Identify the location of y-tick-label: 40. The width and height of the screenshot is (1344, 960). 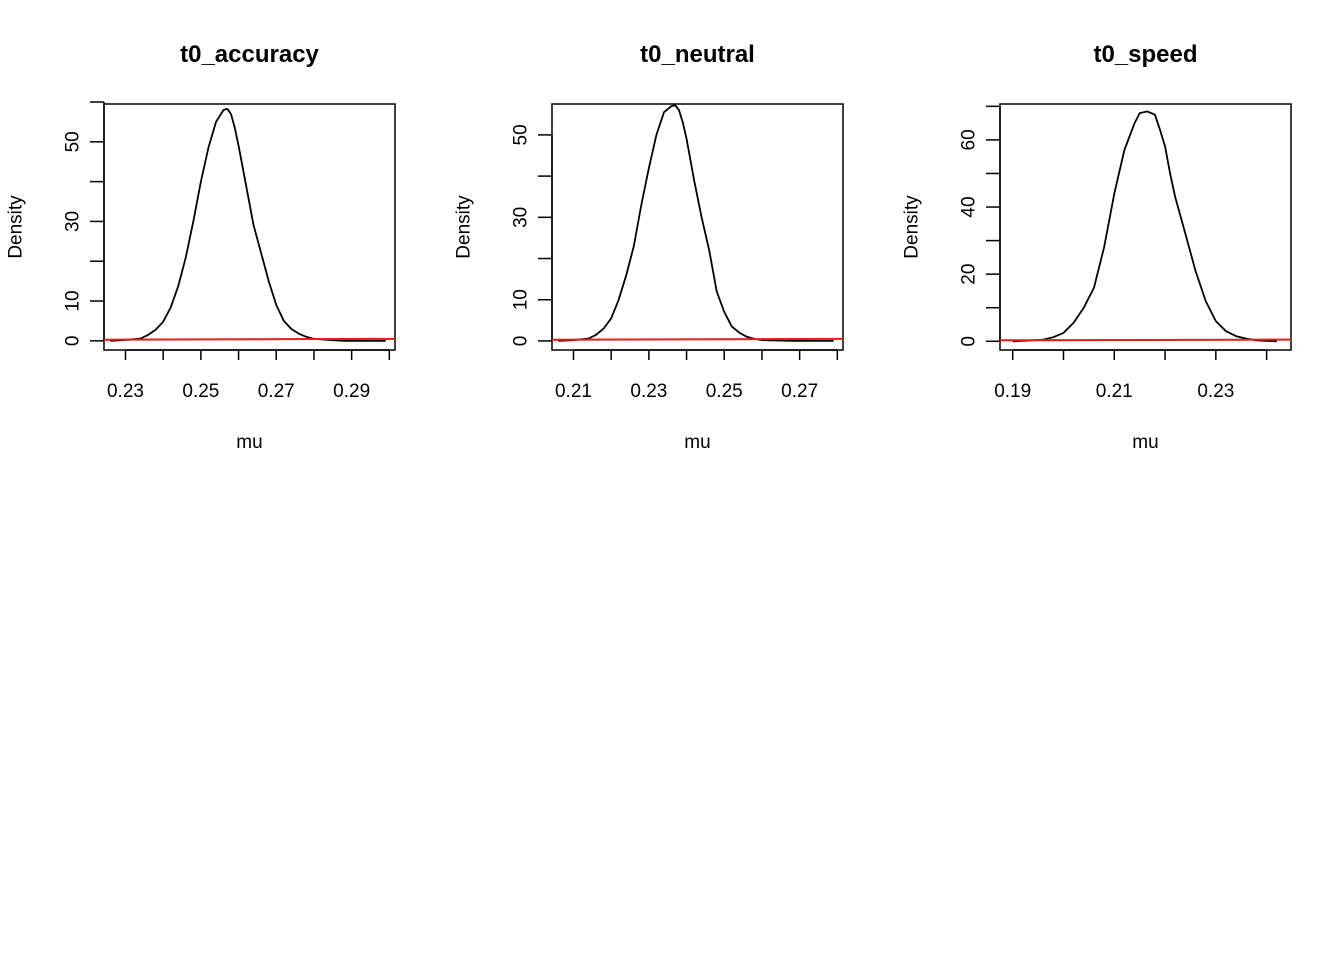
(969, 206).